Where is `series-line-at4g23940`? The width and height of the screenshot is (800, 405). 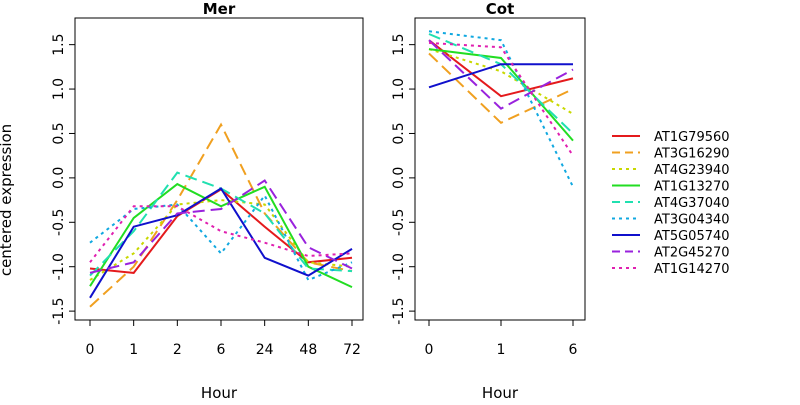
series-line-at4g23940 is located at coordinates (221, 240).